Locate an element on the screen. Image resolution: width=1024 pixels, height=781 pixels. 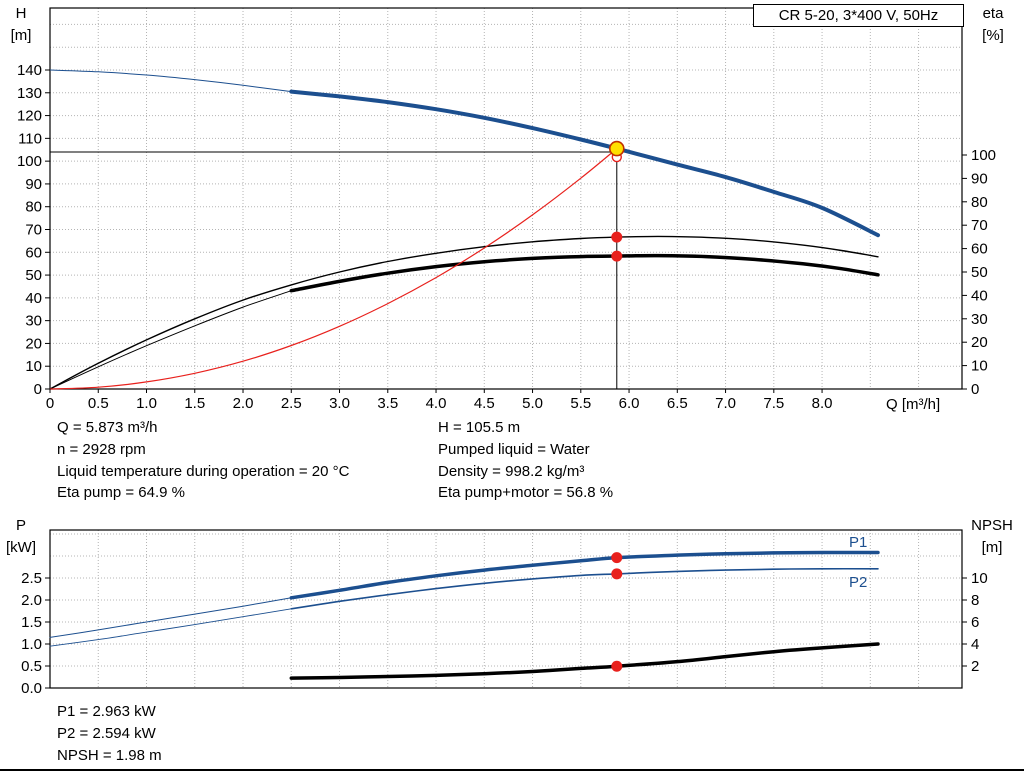
eta-axis-label: eta [%] is located at coordinates (993, 25).